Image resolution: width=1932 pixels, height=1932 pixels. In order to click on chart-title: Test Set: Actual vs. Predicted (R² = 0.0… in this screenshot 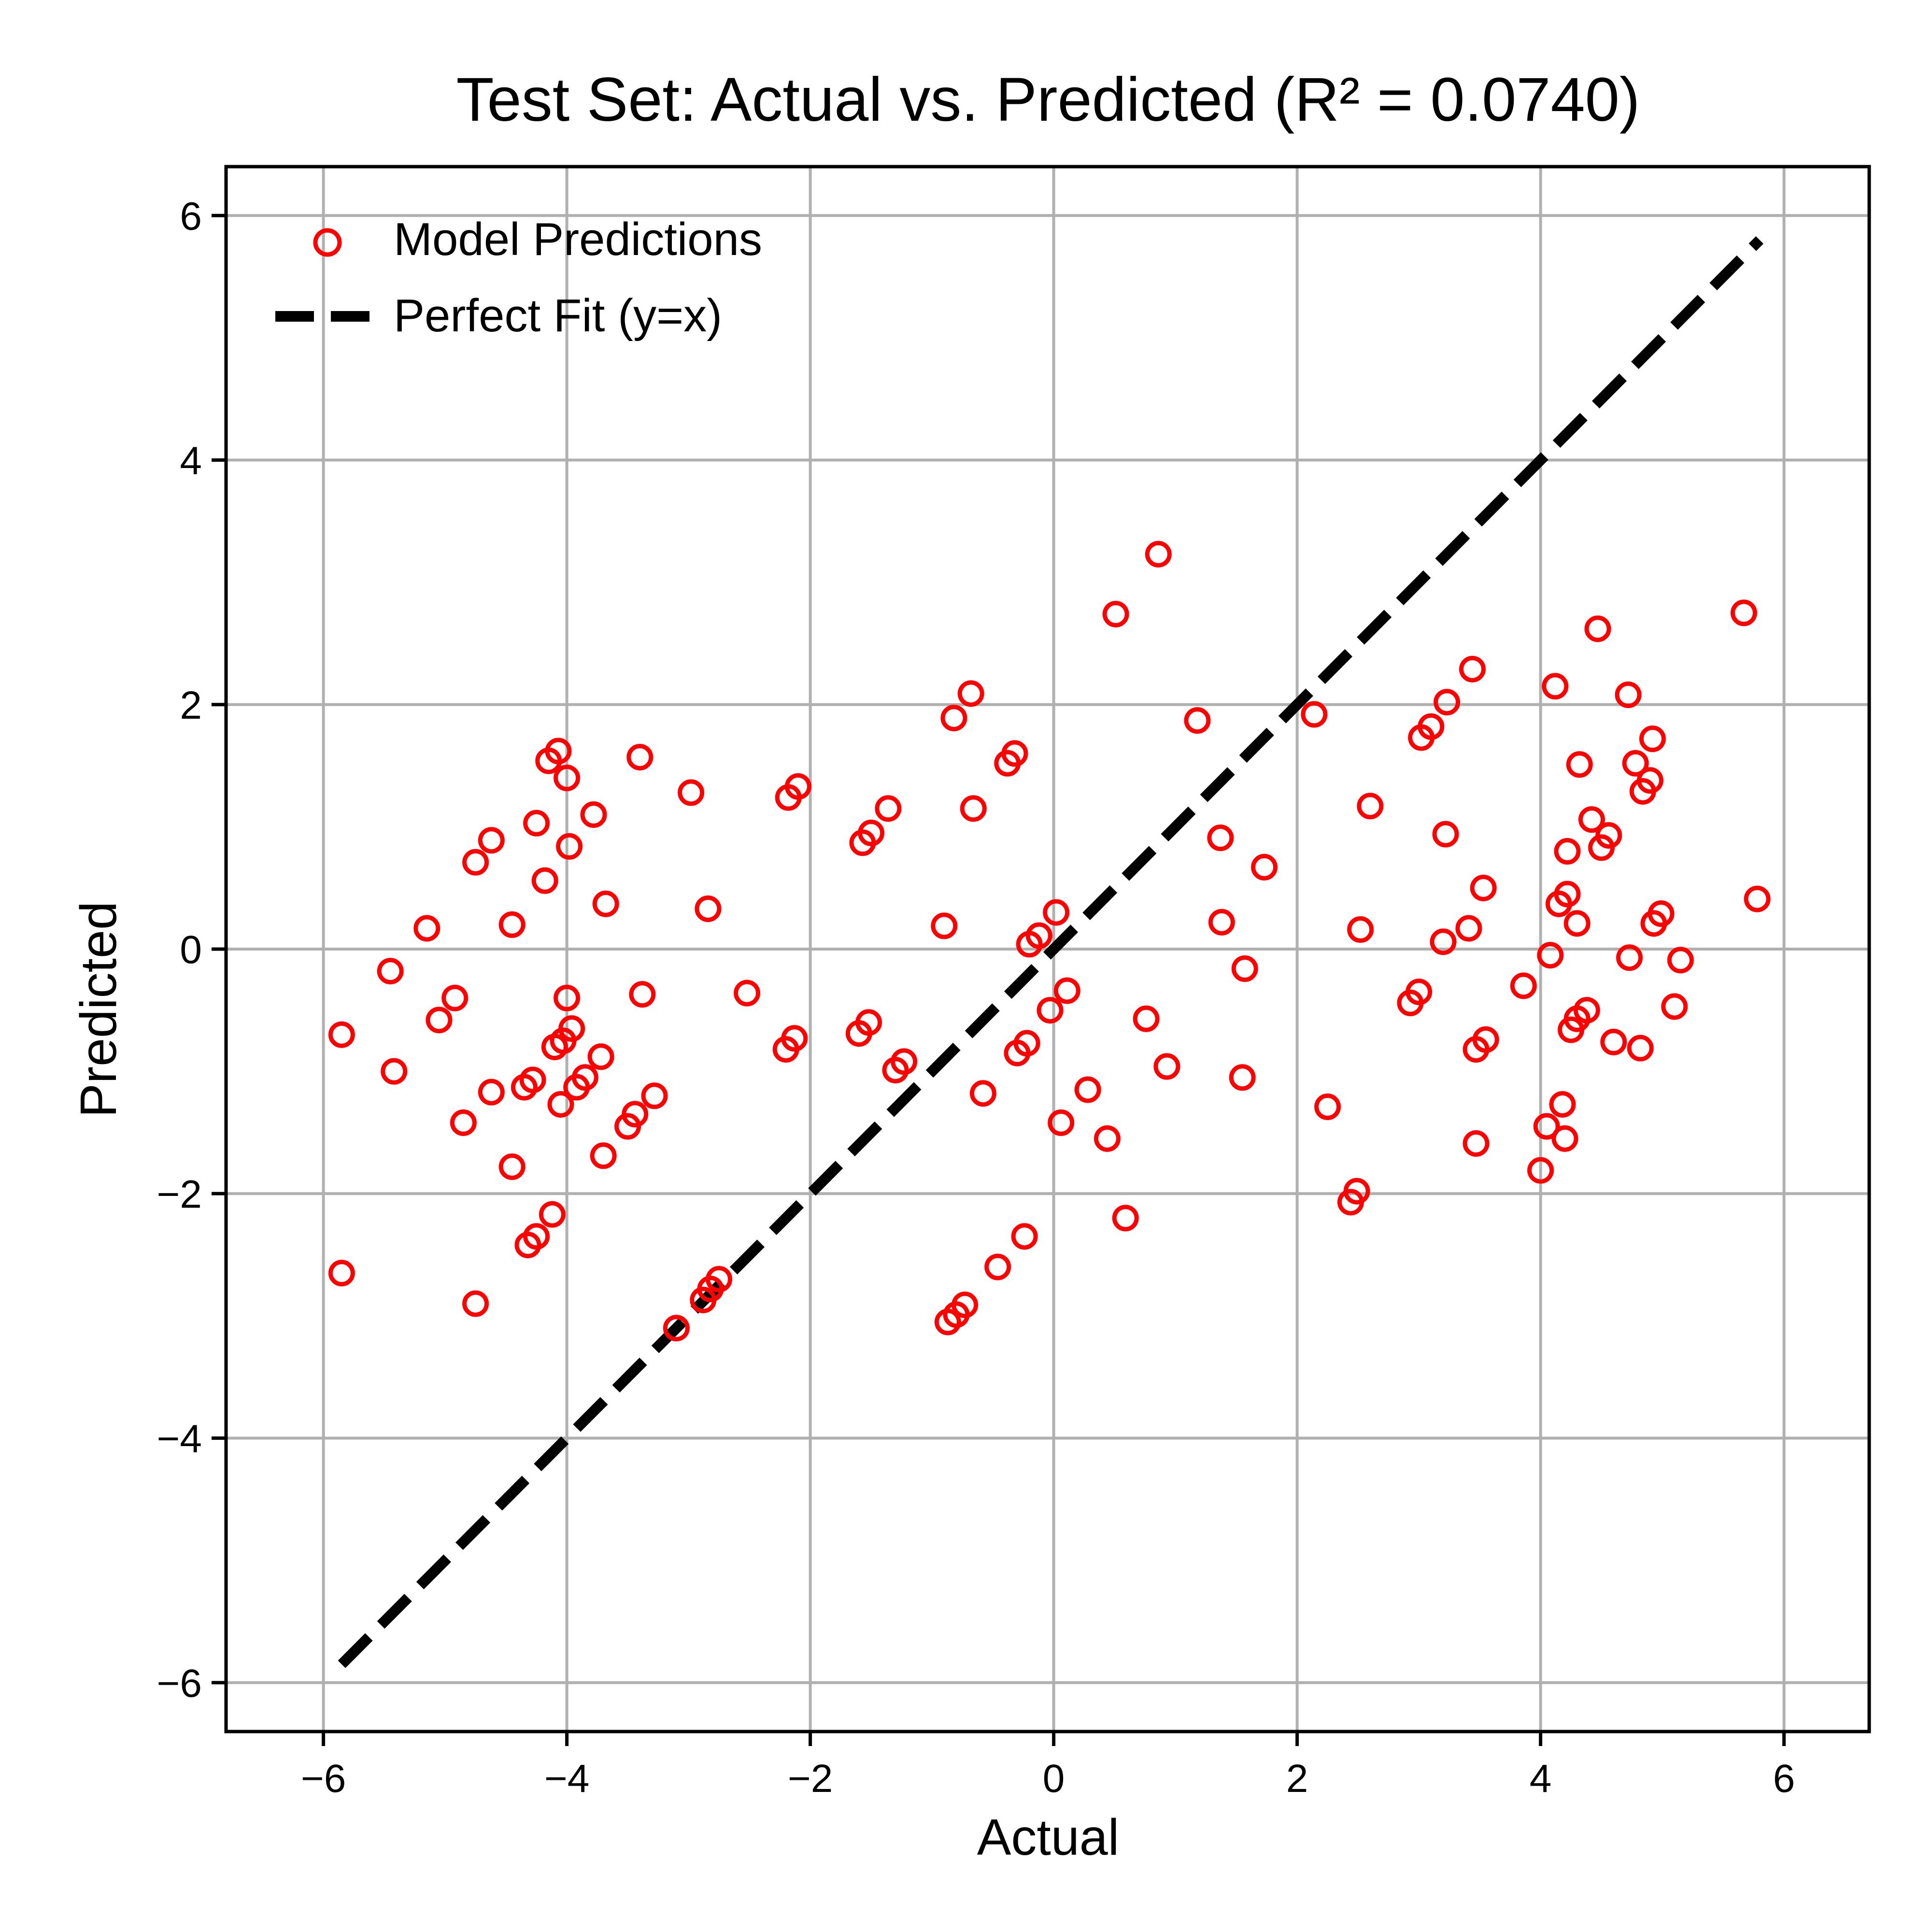, I will do `click(1048, 99)`.